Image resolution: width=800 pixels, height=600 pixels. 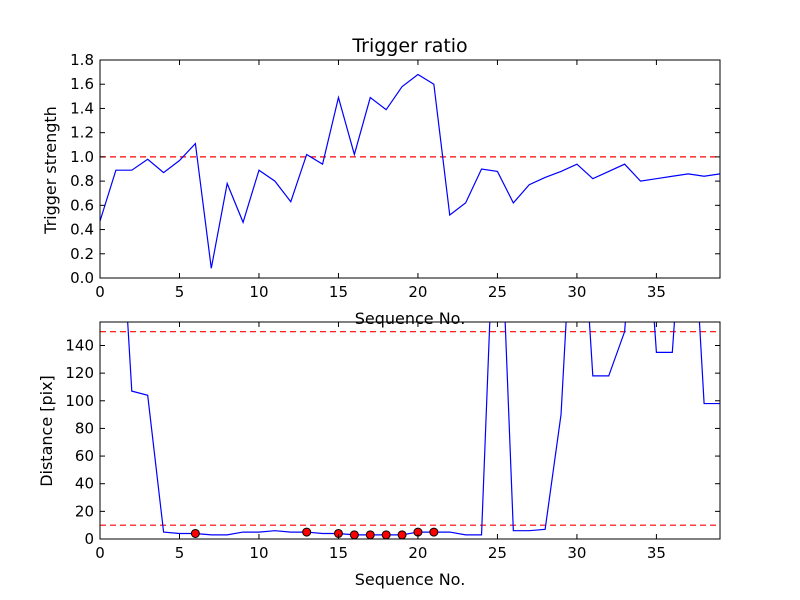 I want to click on chart-title: Trigger ratio, so click(x=409, y=46).